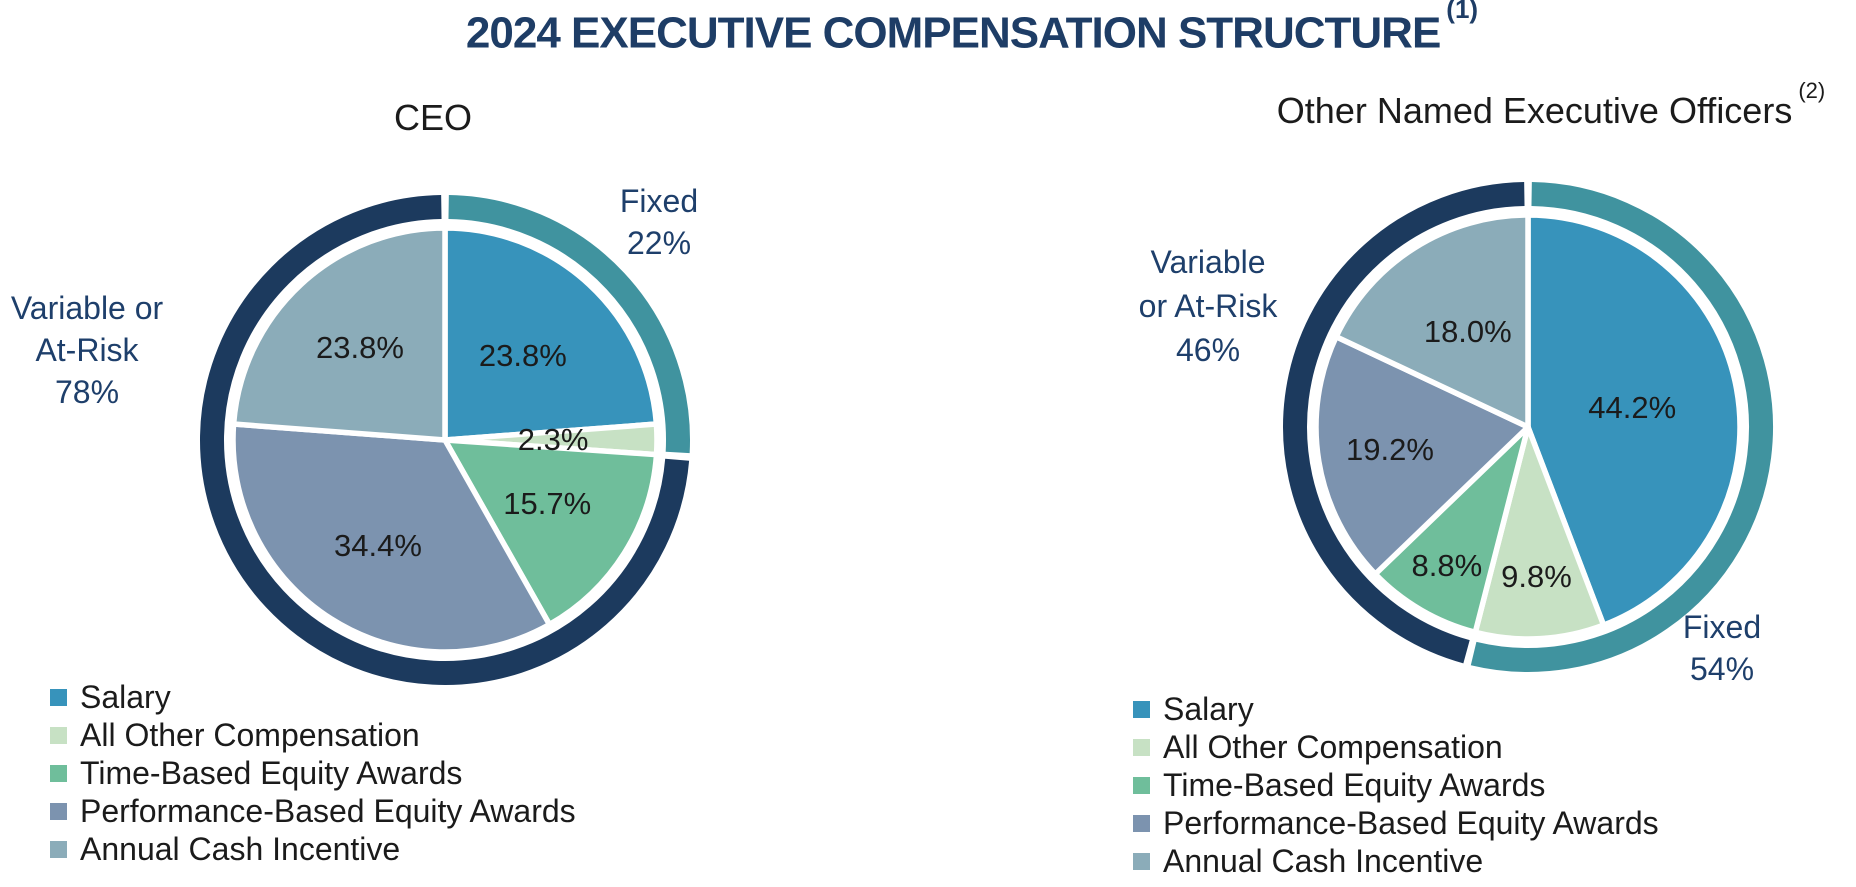  What do you see at coordinates (359, 348) in the screenshot?
I see `slice-label-annual-cash-incentive: 23.8%` at bounding box center [359, 348].